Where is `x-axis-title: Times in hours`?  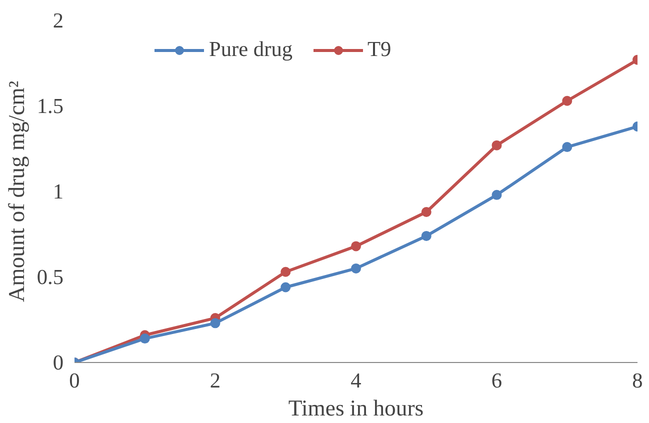
x-axis-title: Times in hours is located at coordinates (356, 408).